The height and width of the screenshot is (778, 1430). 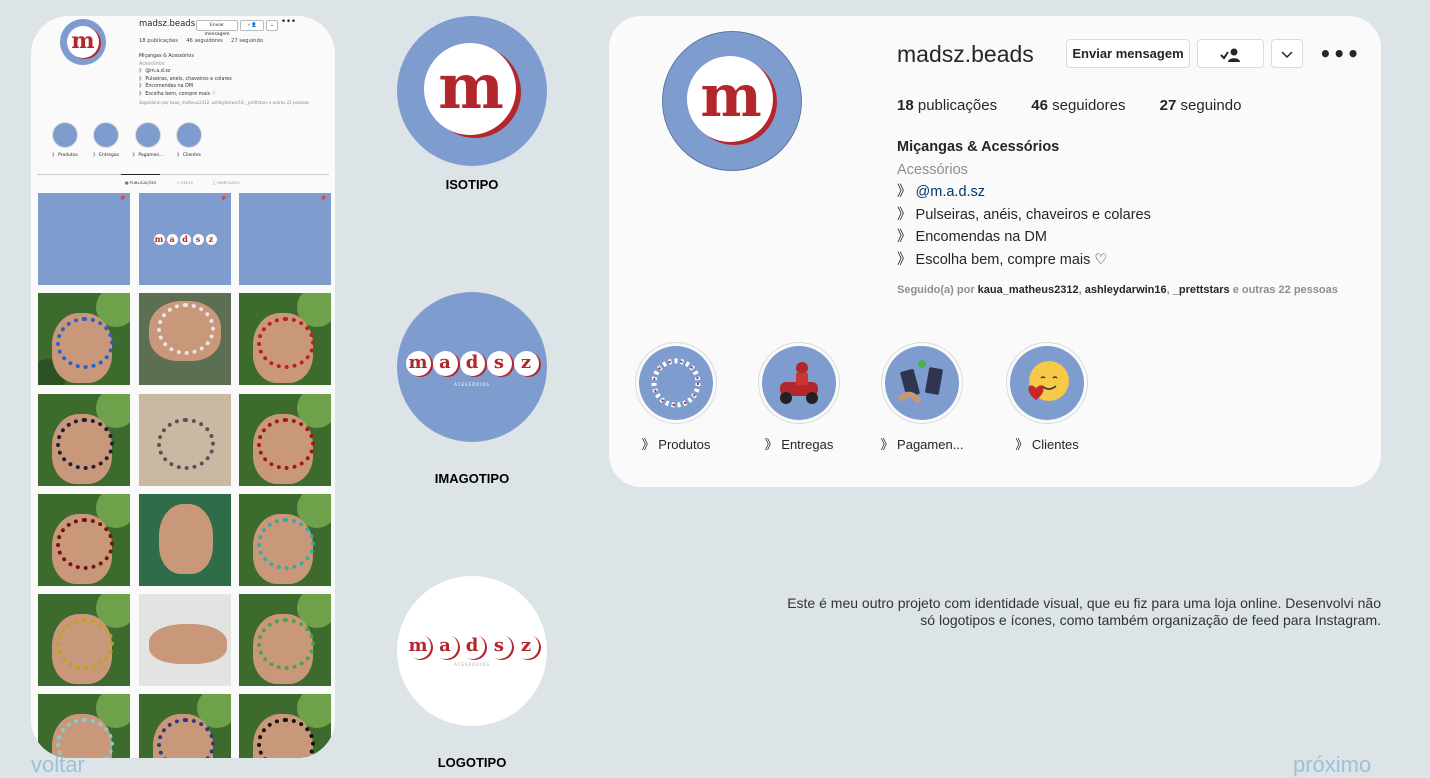 What do you see at coordinates (1048, 381) in the screenshot?
I see `heart-hug-emoji-icon` at bounding box center [1048, 381].